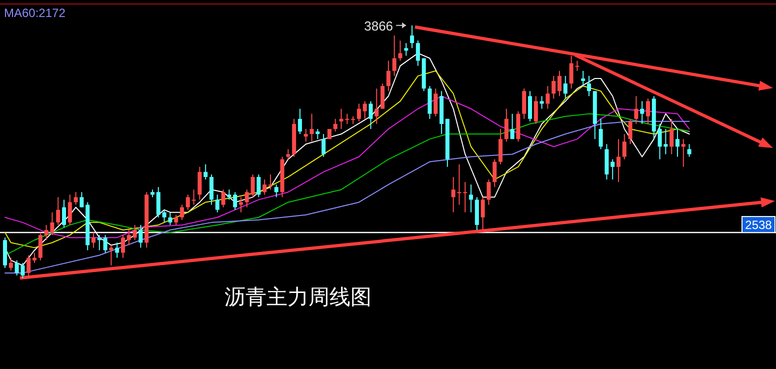 The image size is (776, 369). Describe the element at coordinates (379, 26) in the screenshot. I see `annotation: 3866` at that location.